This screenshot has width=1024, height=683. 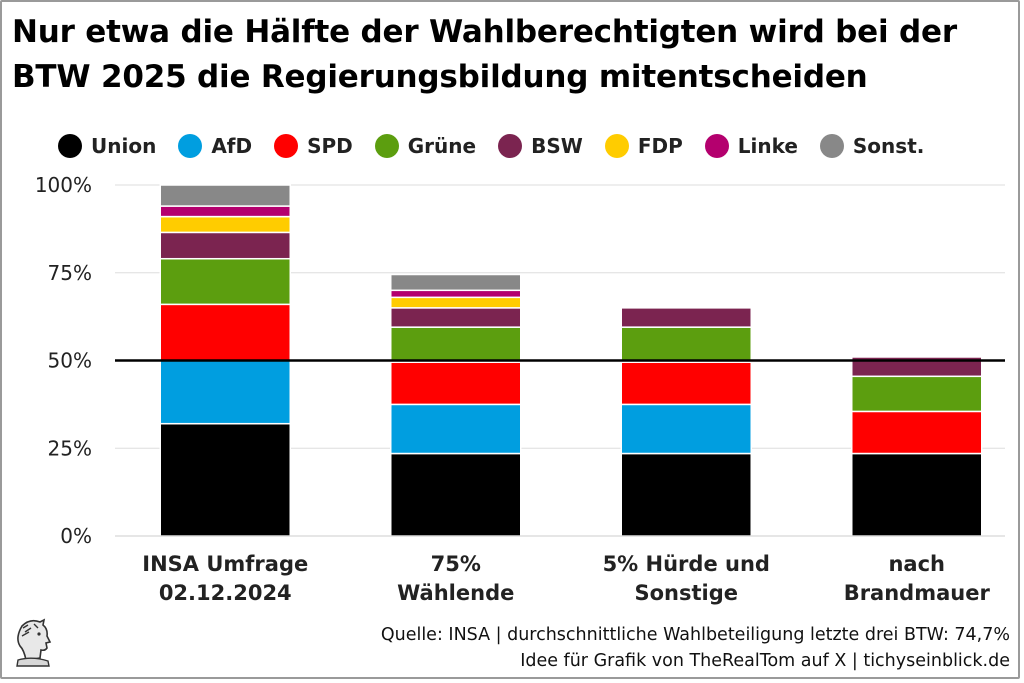 What do you see at coordinates (70, 448) in the screenshot?
I see `y-tick-label: 25%` at bounding box center [70, 448].